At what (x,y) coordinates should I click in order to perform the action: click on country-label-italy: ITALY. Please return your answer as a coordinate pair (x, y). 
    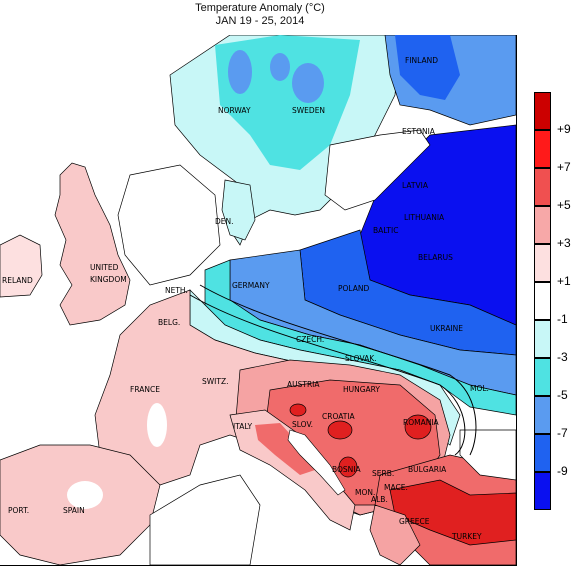
    Looking at the image, I should click on (243, 426).